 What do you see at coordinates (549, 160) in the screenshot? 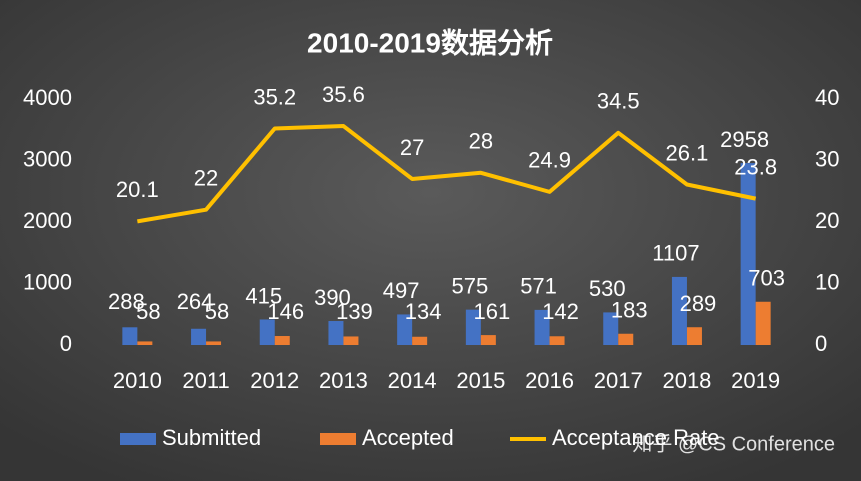
I see `data-label: 24.9` at bounding box center [549, 160].